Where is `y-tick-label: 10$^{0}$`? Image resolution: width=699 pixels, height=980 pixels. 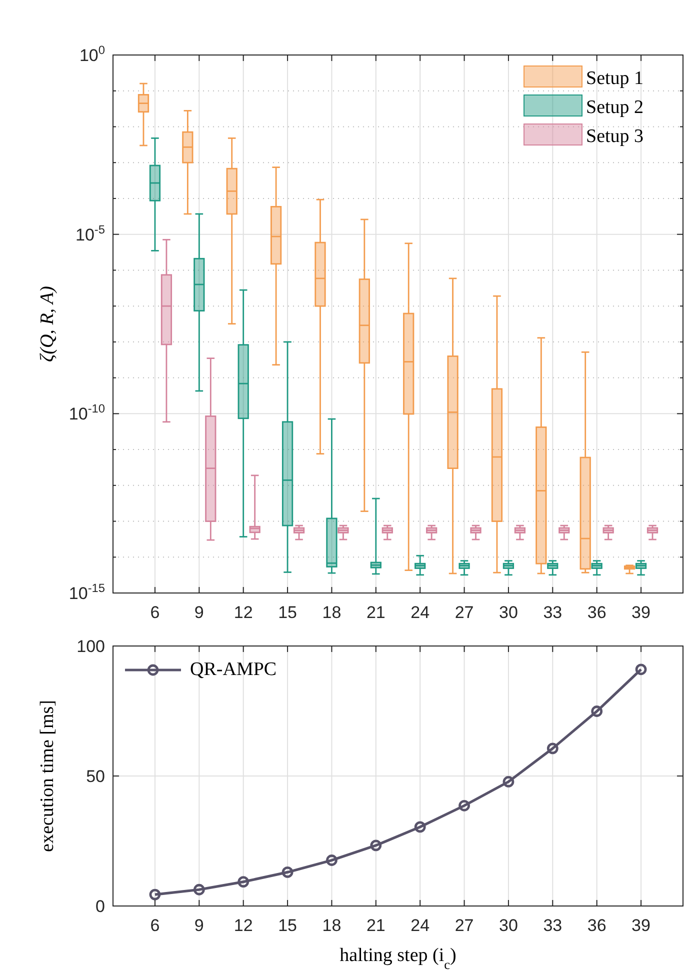 y-tick-label: 10$^{0}$ is located at coordinates (92, 54).